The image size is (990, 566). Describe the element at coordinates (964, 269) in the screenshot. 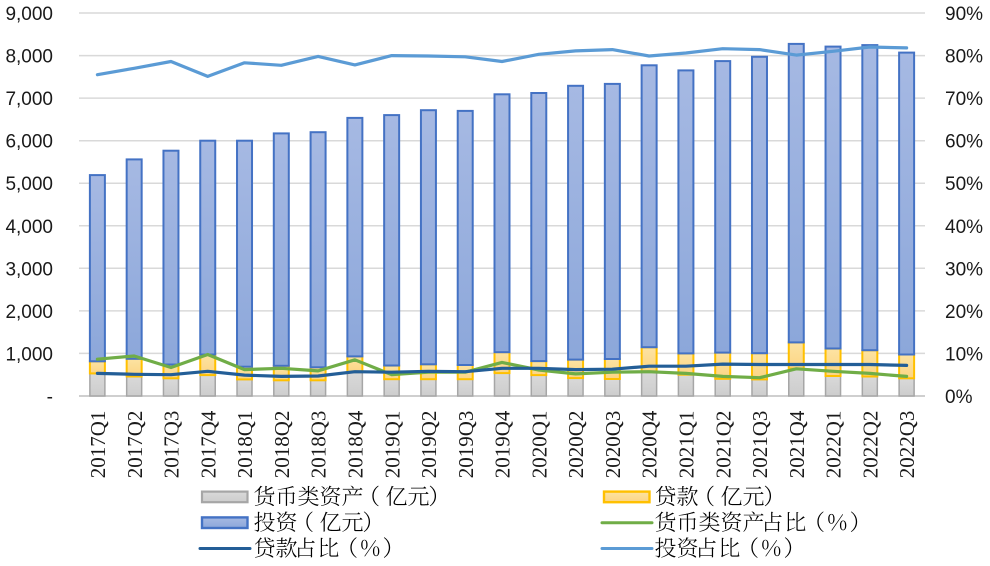

I see `svg-text: 30%` at that location.